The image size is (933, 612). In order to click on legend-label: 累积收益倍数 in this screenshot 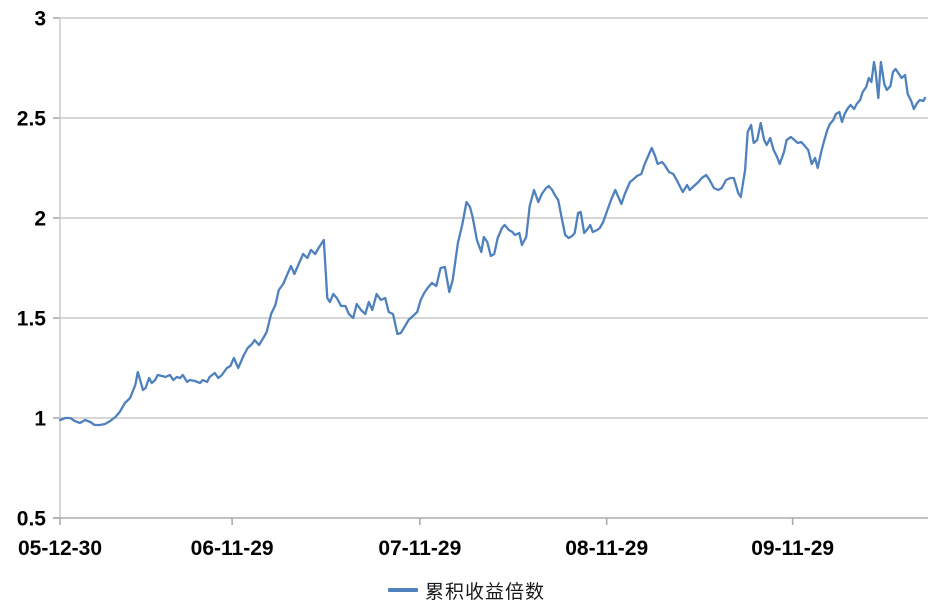, I will do `click(484, 591)`.